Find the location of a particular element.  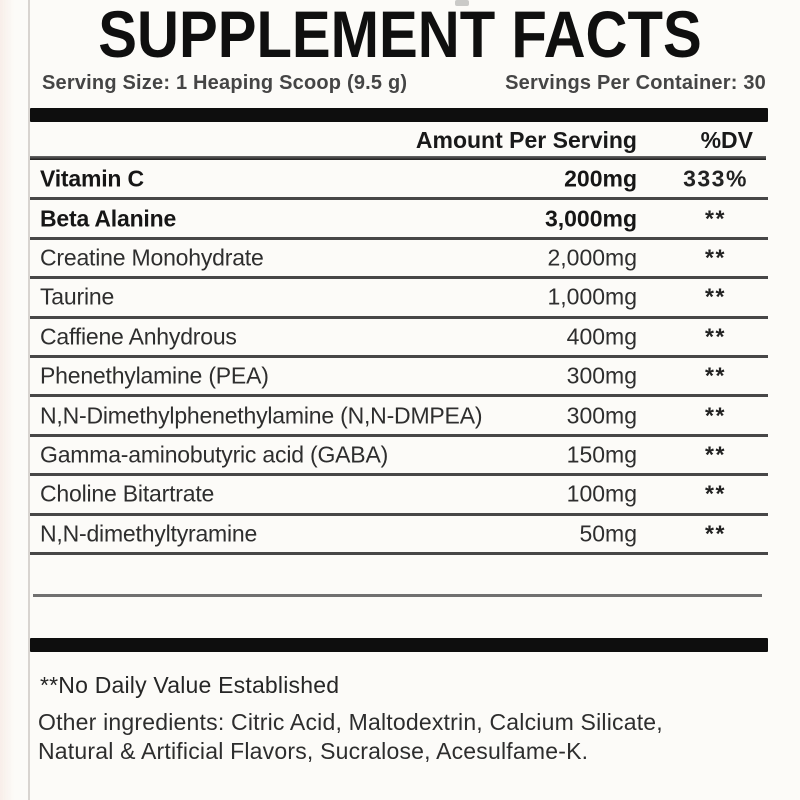

table-header: Amount Per Serving %DV is located at coordinates (400, 142).